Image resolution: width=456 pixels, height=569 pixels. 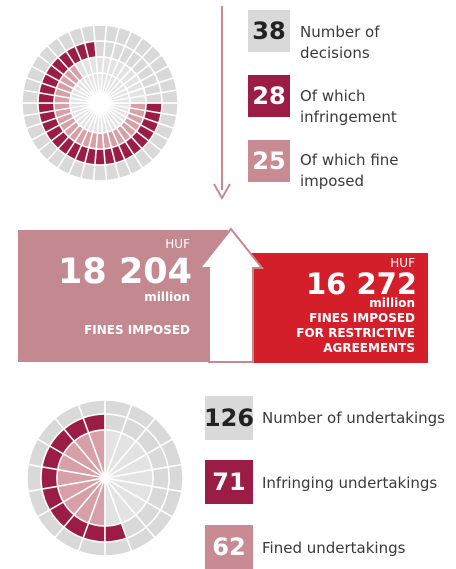 I want to click on label: Infringing undertakings, so click(x=350, y=483).